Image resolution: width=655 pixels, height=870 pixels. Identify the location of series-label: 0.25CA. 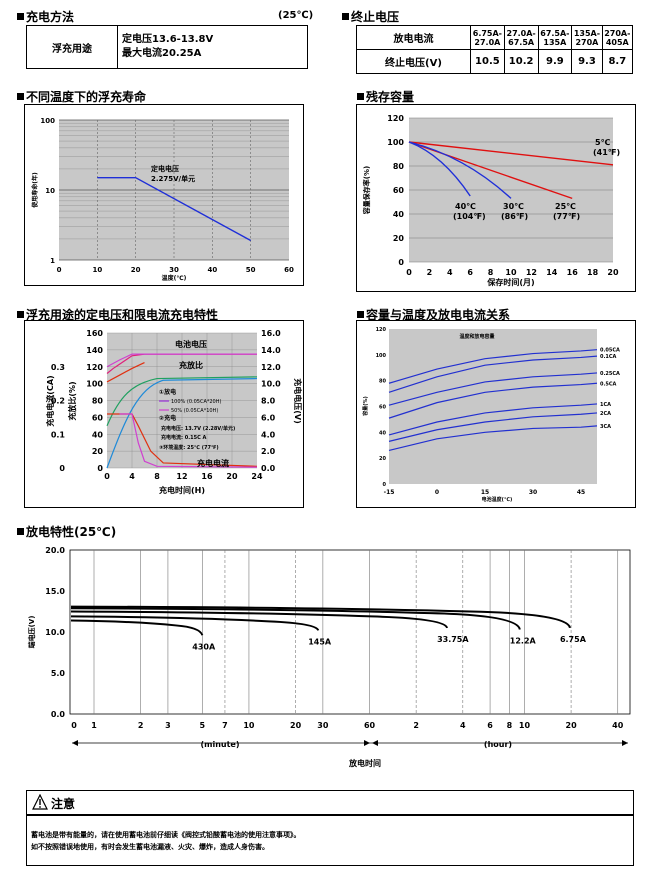
(610, 374).